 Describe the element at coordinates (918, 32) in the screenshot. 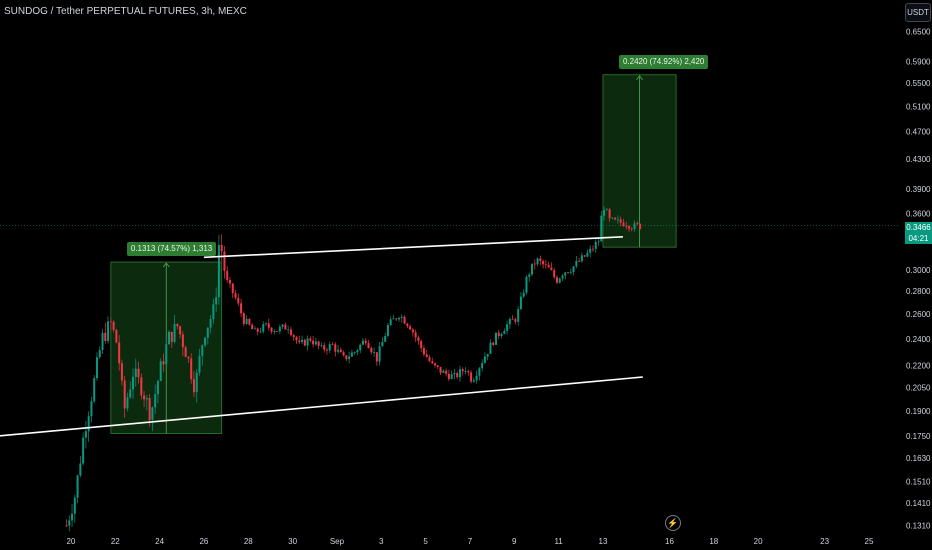

I see `y-tick-label: 0.6500` at that location.